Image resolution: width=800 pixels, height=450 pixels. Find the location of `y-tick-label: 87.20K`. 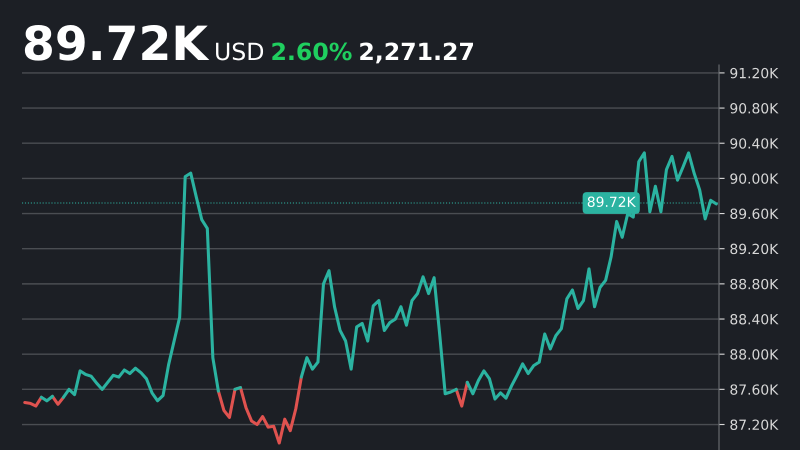

y-tick-label: 87.20K is located at coordinates (754, 424).